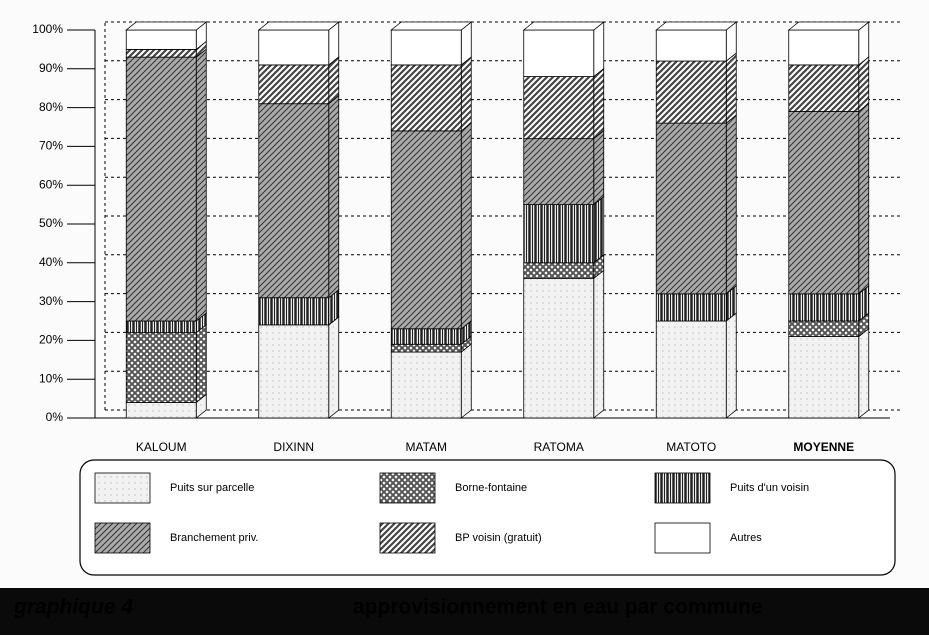  What do you see at coordinates (214, 538) in the screenshot?
I see `legend-label: Branchement priv.` at bounding box center [214, 538].